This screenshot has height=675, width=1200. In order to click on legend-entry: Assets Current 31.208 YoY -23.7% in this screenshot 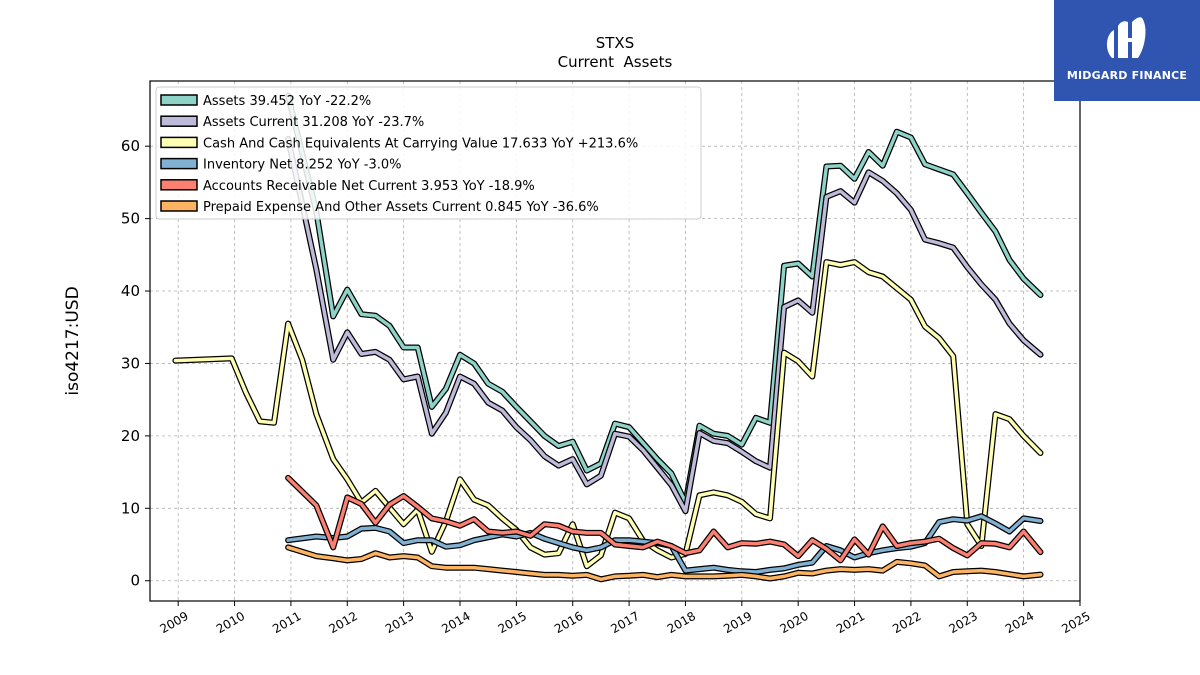, I will do `click(313, 122)`.